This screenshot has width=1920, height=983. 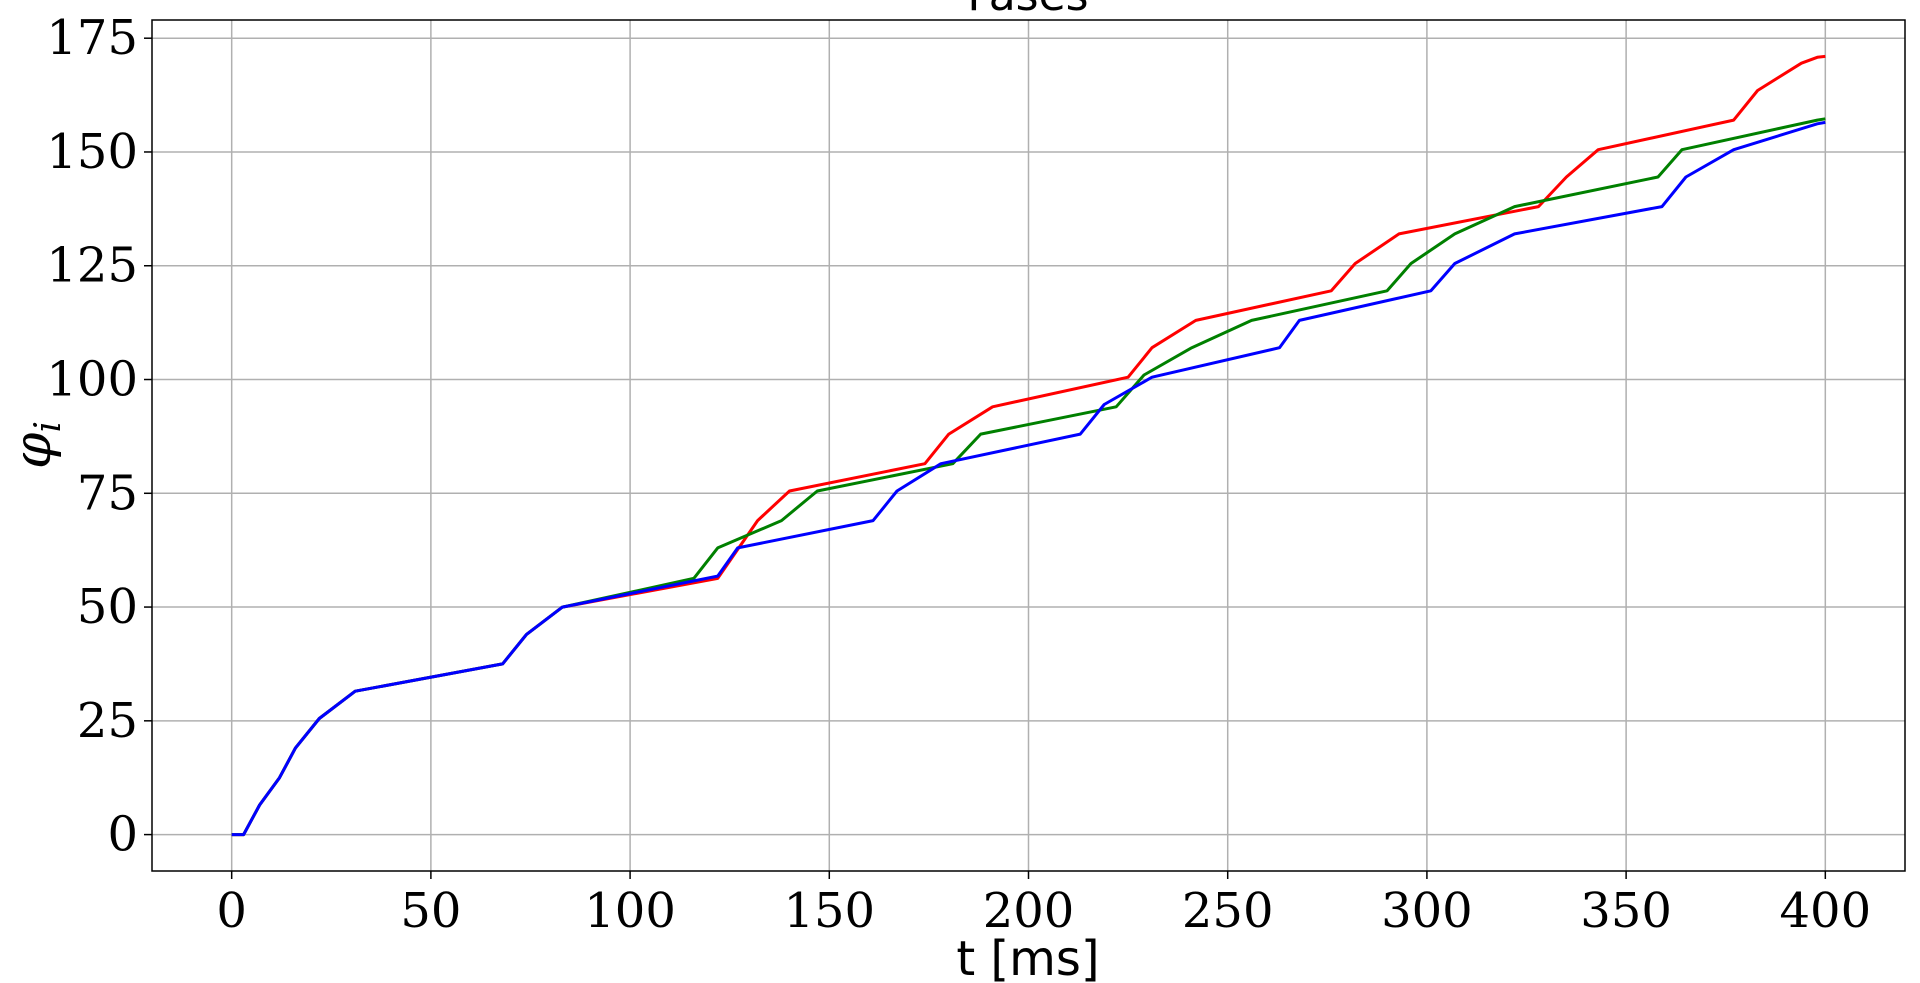 I want to click on y-tick-label: 100, so click(x=92, y=380).